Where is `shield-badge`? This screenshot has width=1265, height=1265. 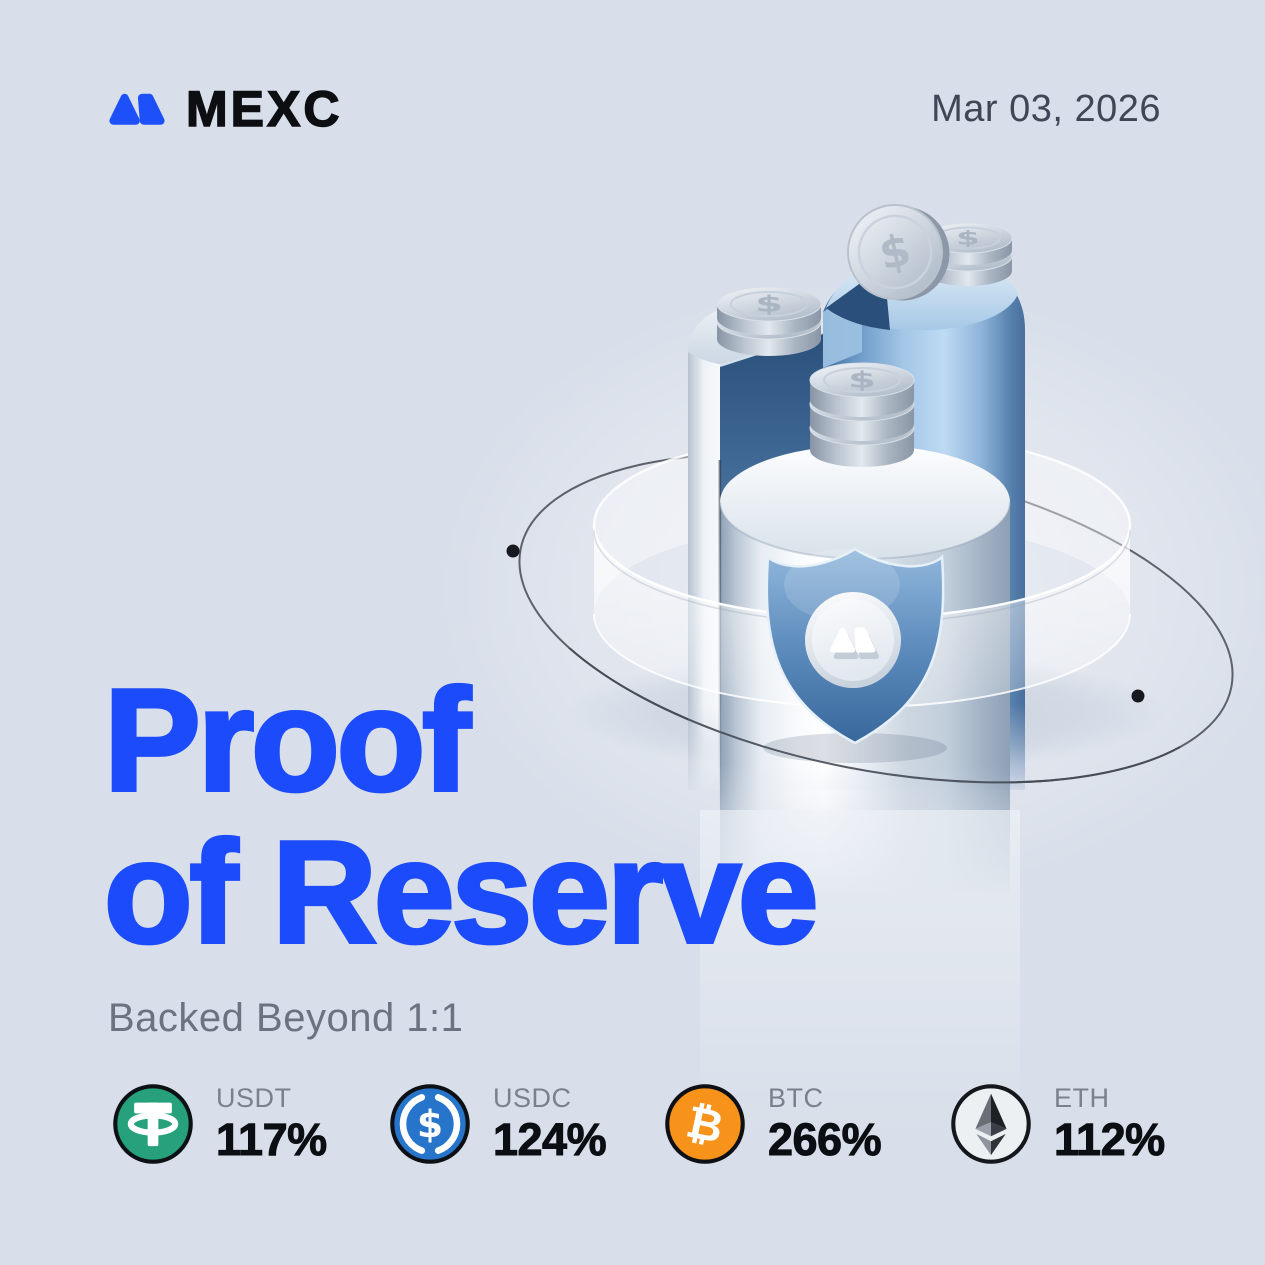
shield-badge is located at coordinates (853, 640).